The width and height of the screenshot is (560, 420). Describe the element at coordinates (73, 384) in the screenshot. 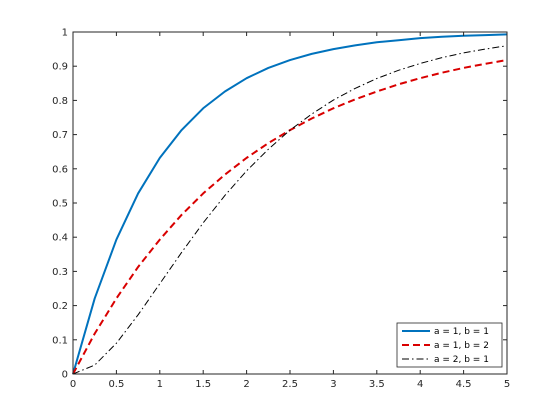

I see `x-tick-label: 0` at that location.